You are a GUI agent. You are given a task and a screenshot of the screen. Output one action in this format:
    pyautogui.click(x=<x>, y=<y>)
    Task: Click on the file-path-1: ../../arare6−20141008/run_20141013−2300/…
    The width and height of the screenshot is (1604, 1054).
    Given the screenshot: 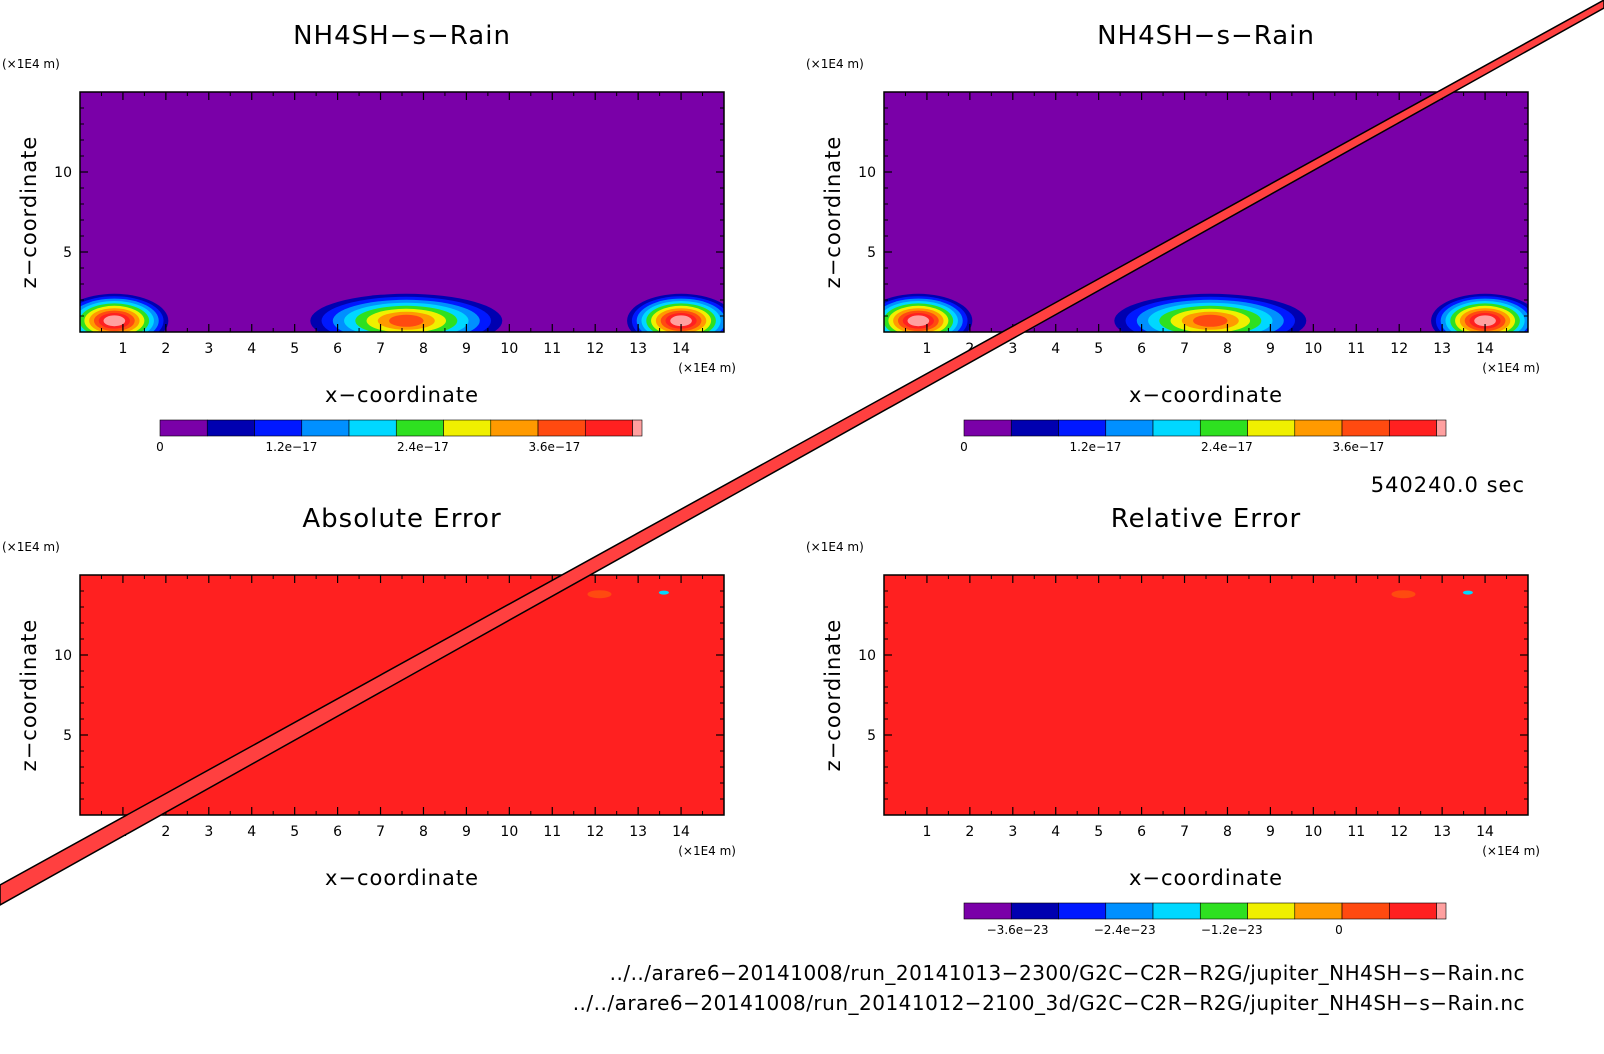 What is the action you would take?
    pyautogui.click(x=1067, y=973)
    